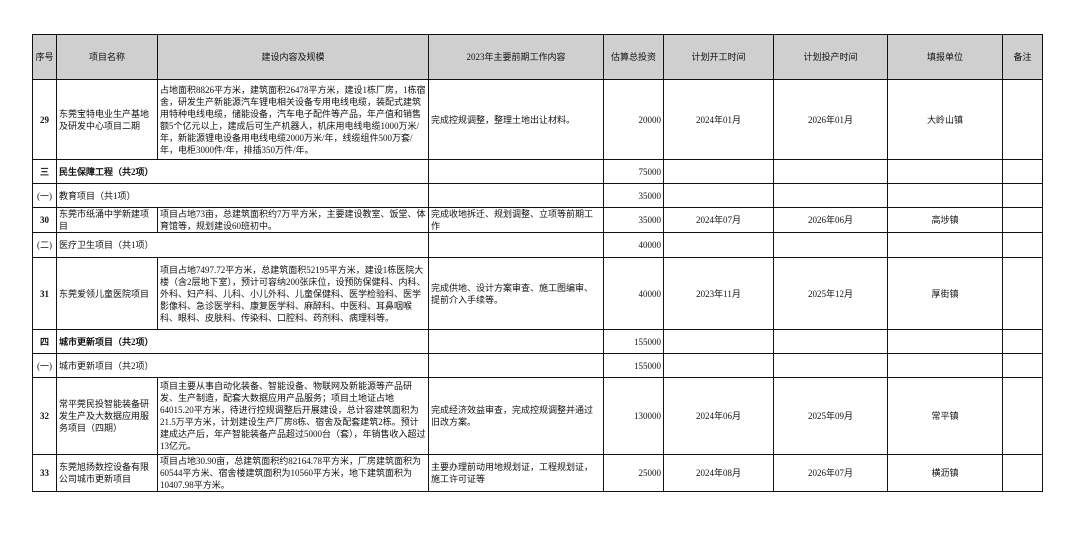  Describe the element at coordinates (516, 293) in the screenshot. I see `preliminary-work: 完成供地、设计方案审查、施工图编审、提前介入手续等。` at that location.